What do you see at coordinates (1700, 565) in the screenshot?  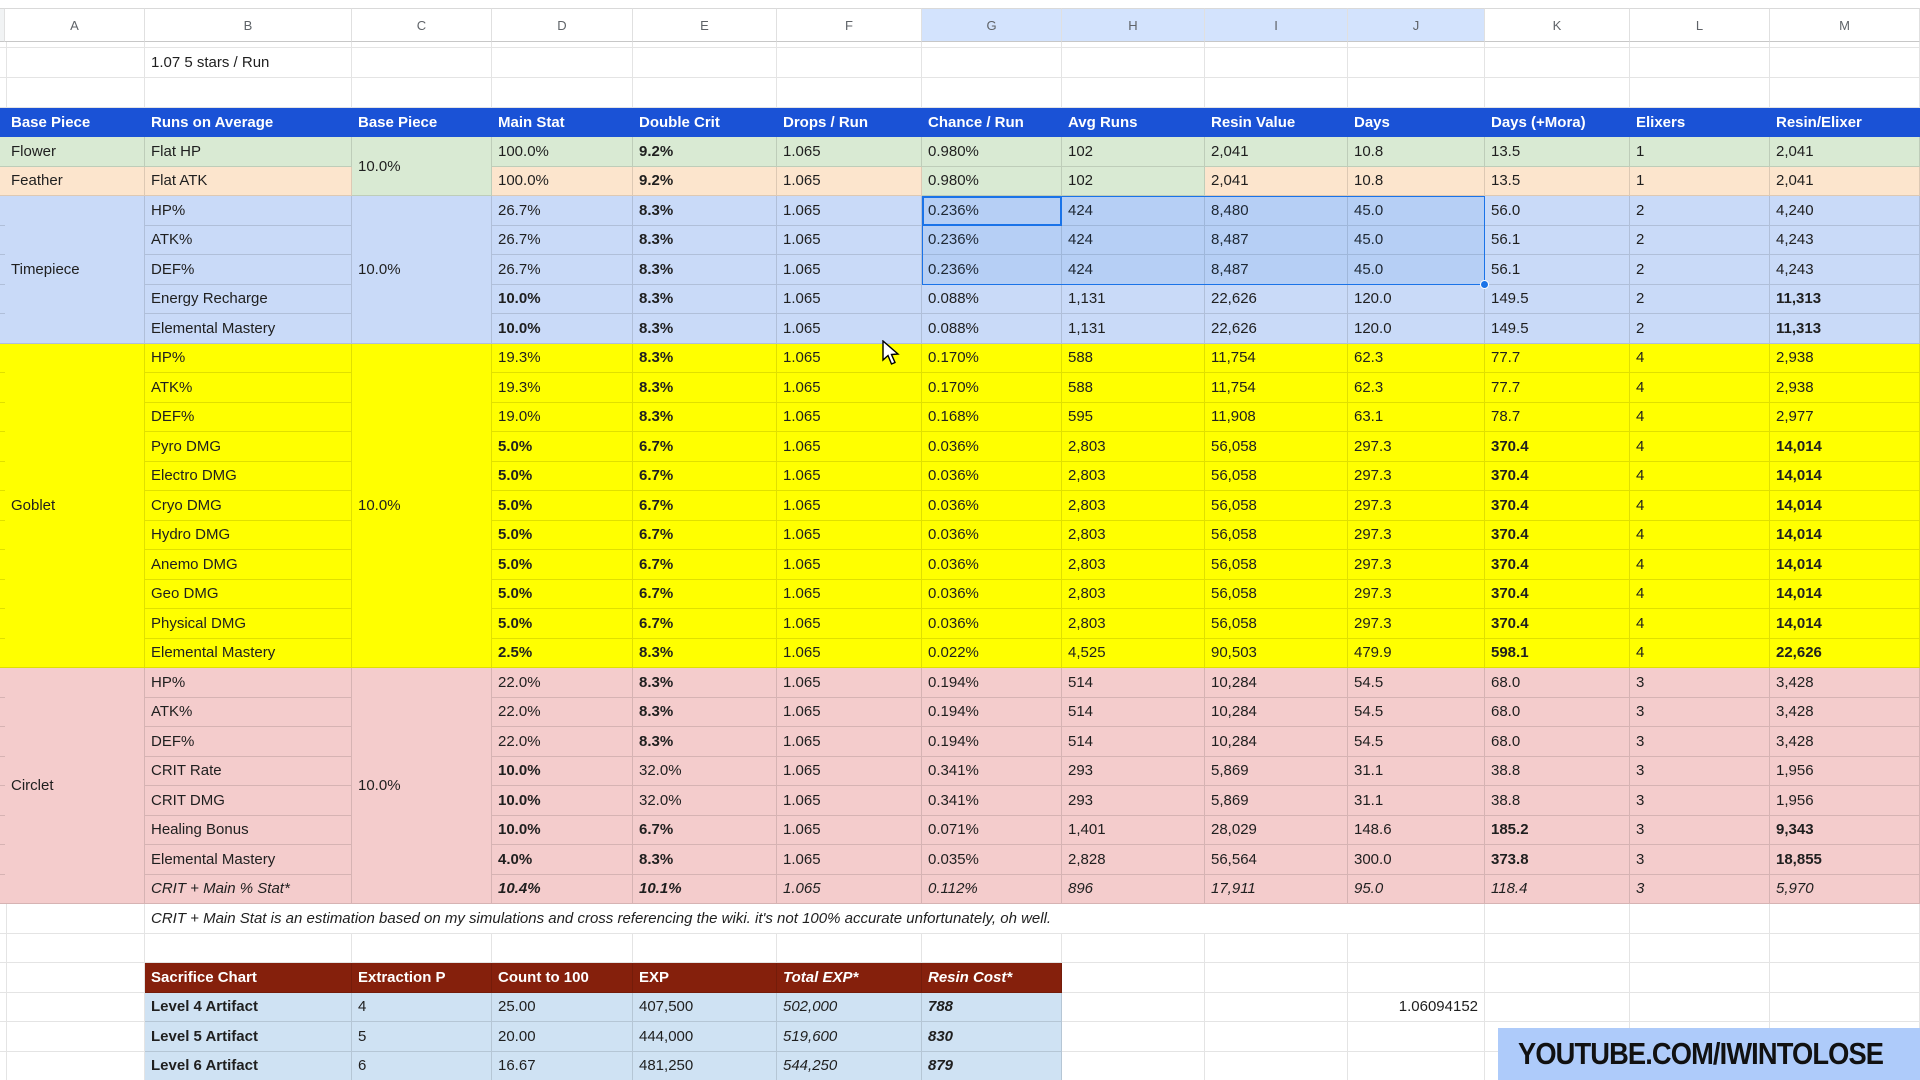 I see `cell-L-anemo-dmg: 4` at bounding box center [1700, 565].